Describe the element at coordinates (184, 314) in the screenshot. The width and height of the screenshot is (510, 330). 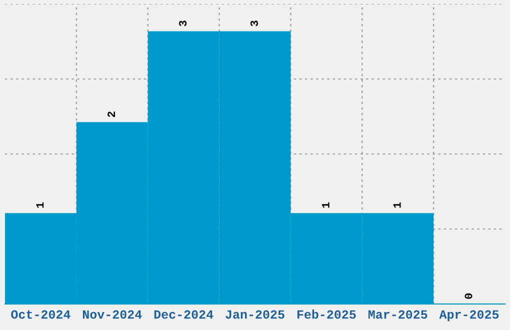
I see `x-tick-label: Dec-2024` at that location.